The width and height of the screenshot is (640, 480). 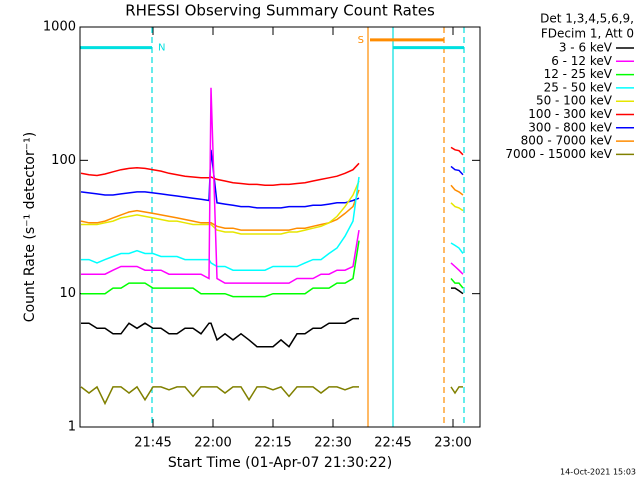 What do you see at coordinates (280, 11) in the screenshot?
I see `chart-title: RHESSI Observing Summary Count Rates` at bounding box center [280, 11].